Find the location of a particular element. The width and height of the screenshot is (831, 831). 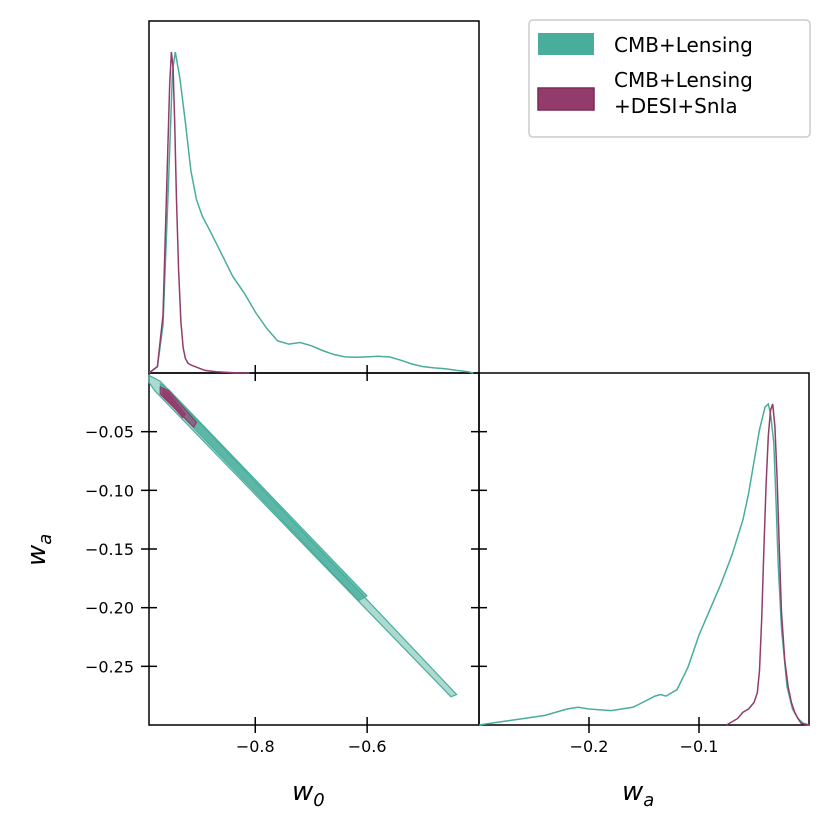

tick-label-wa-y-1: −0.10 is located at coordinates (109, 490).